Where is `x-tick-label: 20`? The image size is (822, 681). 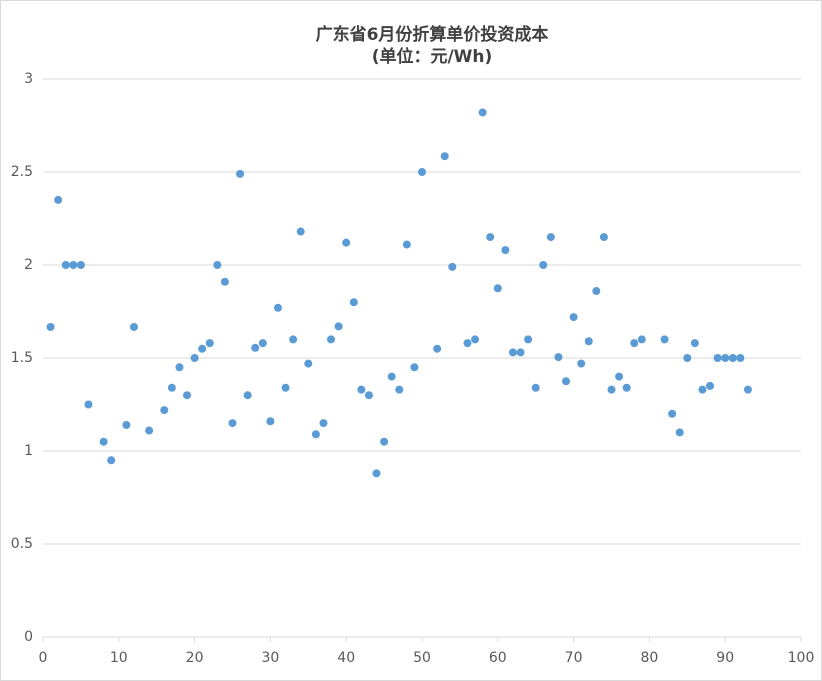
x-tick-label: 20 is located at coordinates (195, 658).